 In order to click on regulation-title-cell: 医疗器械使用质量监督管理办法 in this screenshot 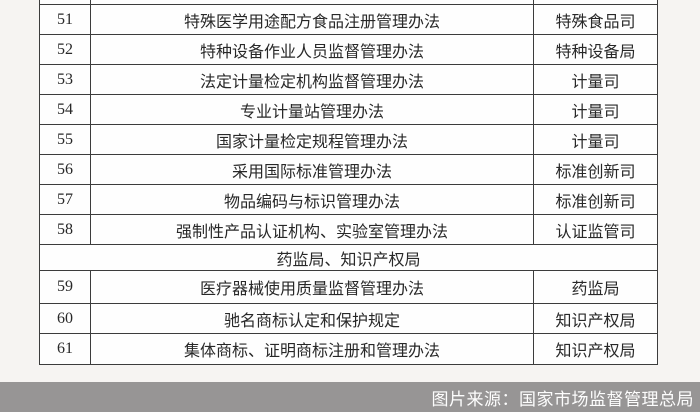, I will do `click(312, 287)`.